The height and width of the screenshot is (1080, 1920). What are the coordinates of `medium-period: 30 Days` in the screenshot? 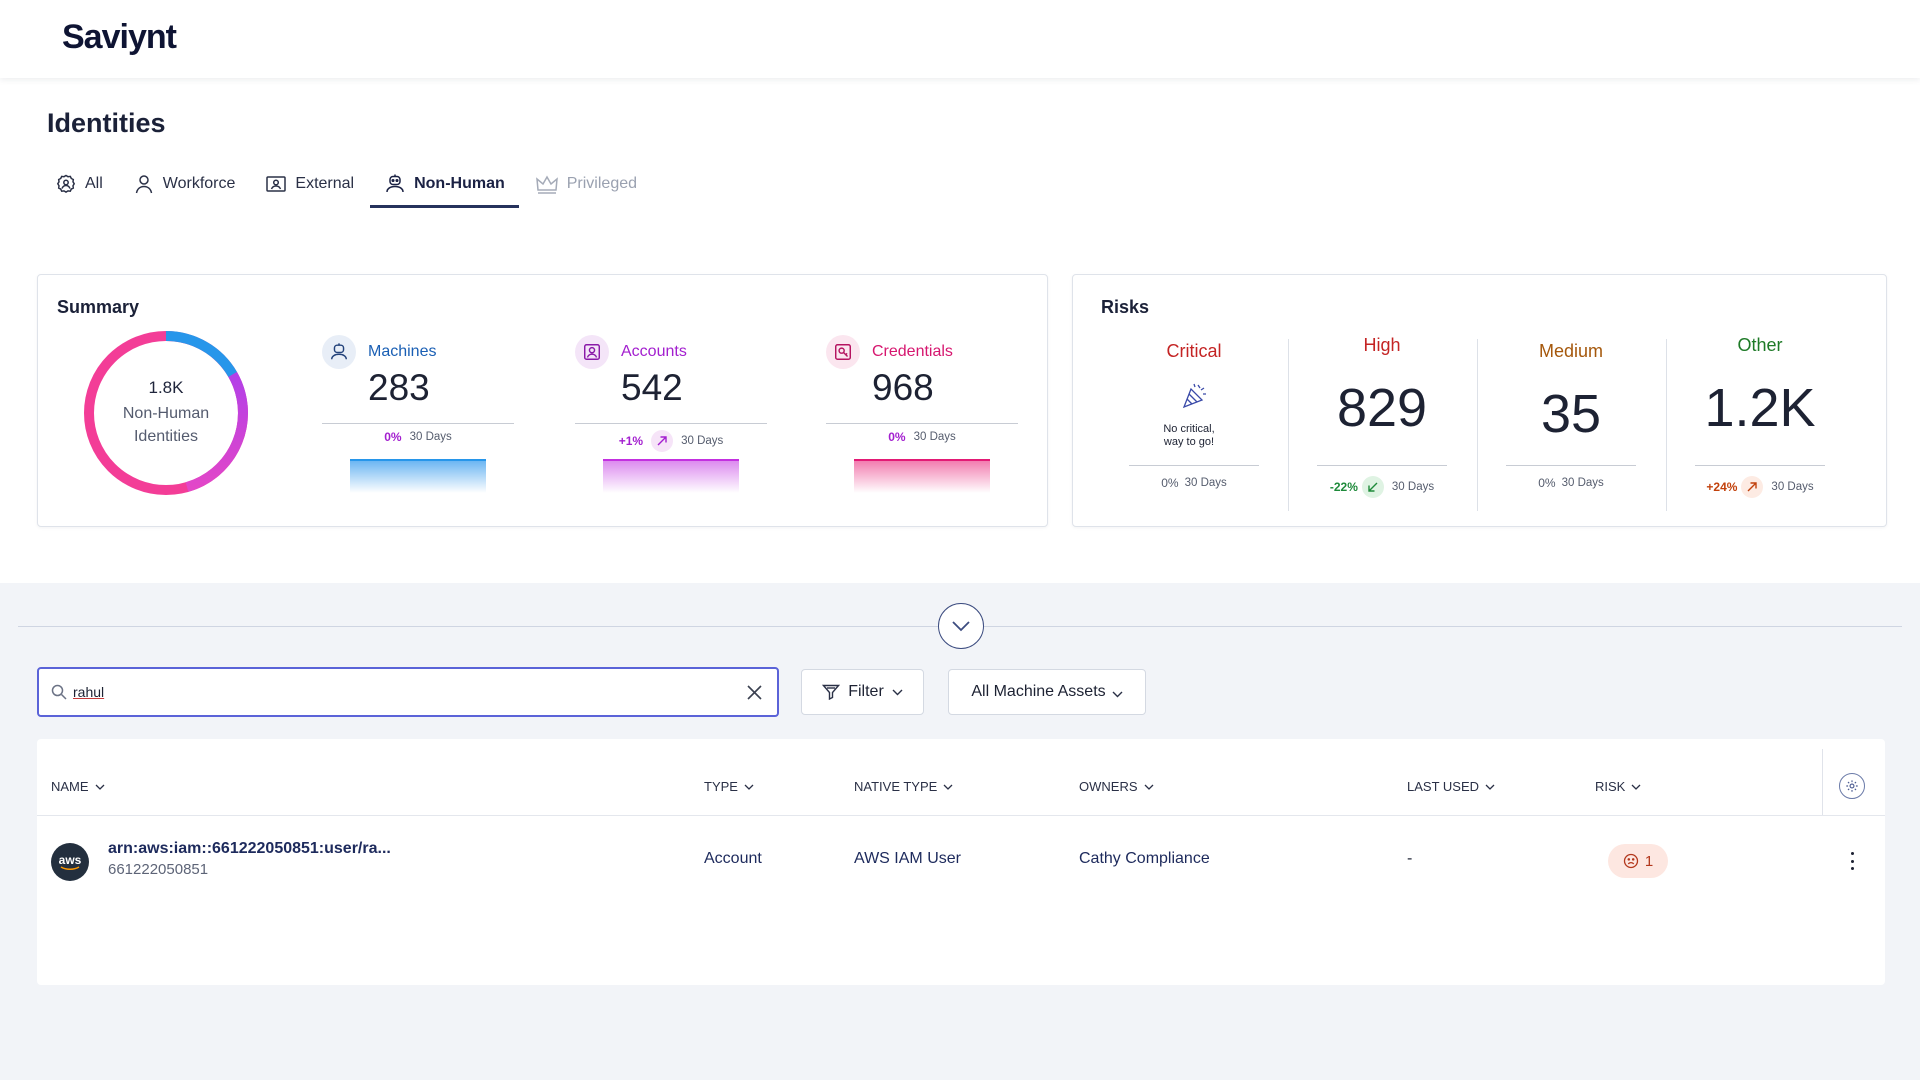 It's located at (1582, 483).